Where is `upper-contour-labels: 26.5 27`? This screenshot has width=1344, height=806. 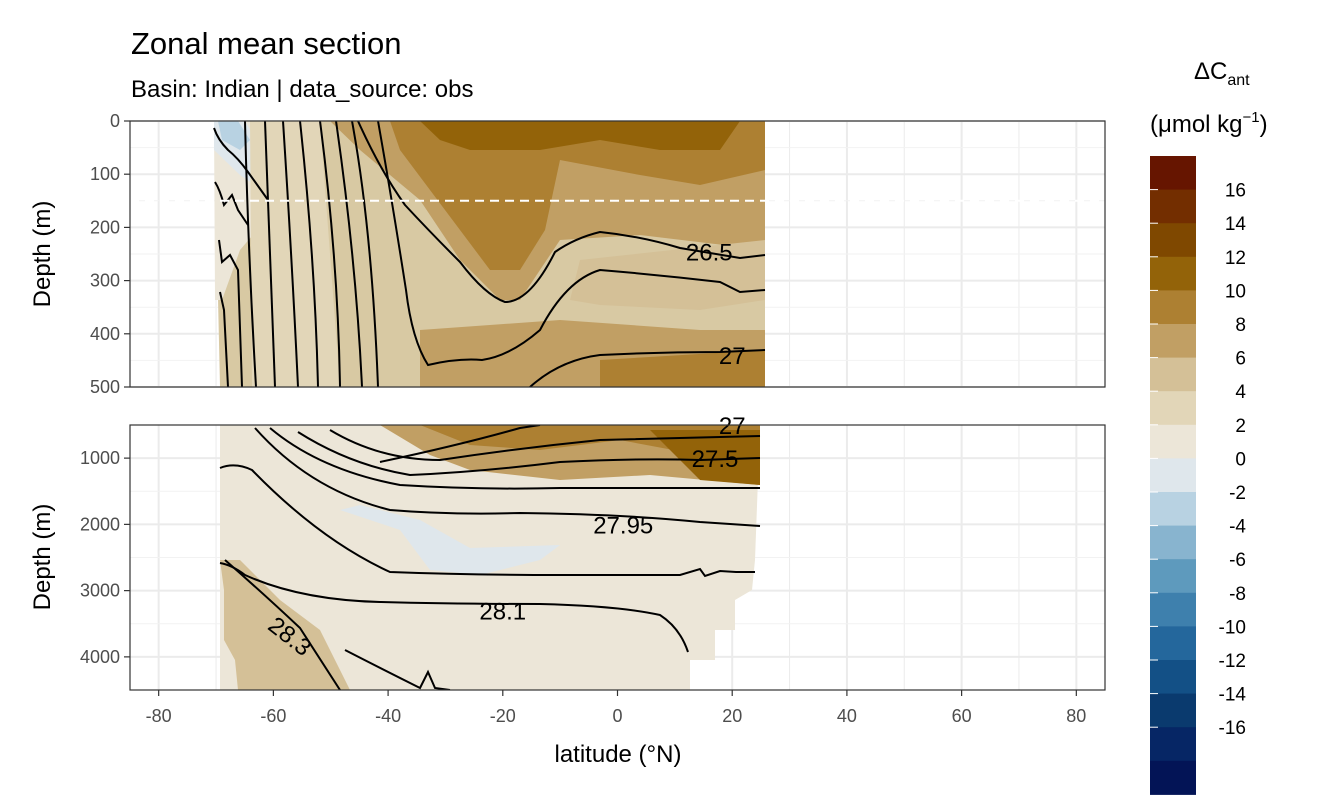
upper-contour-labels: 26.5 27 is located at coordinates (716, 304).